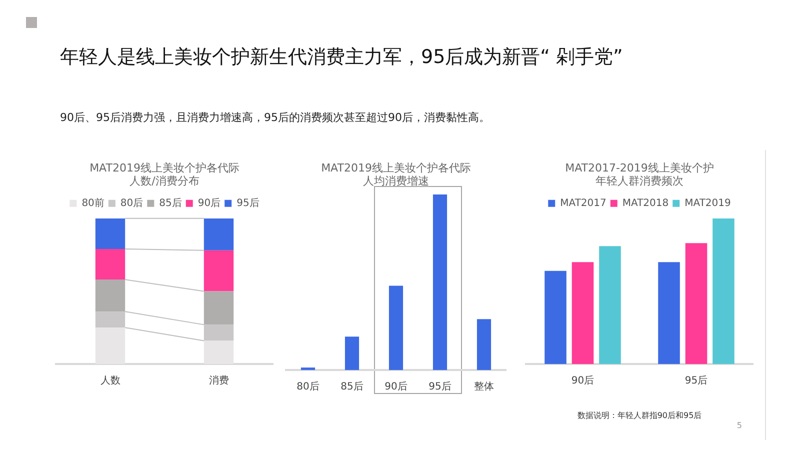  What do you see at coordinates (352, 386) in the screenshot?
I see `x-tick-label: 85后` at bounding box center [352, 386].